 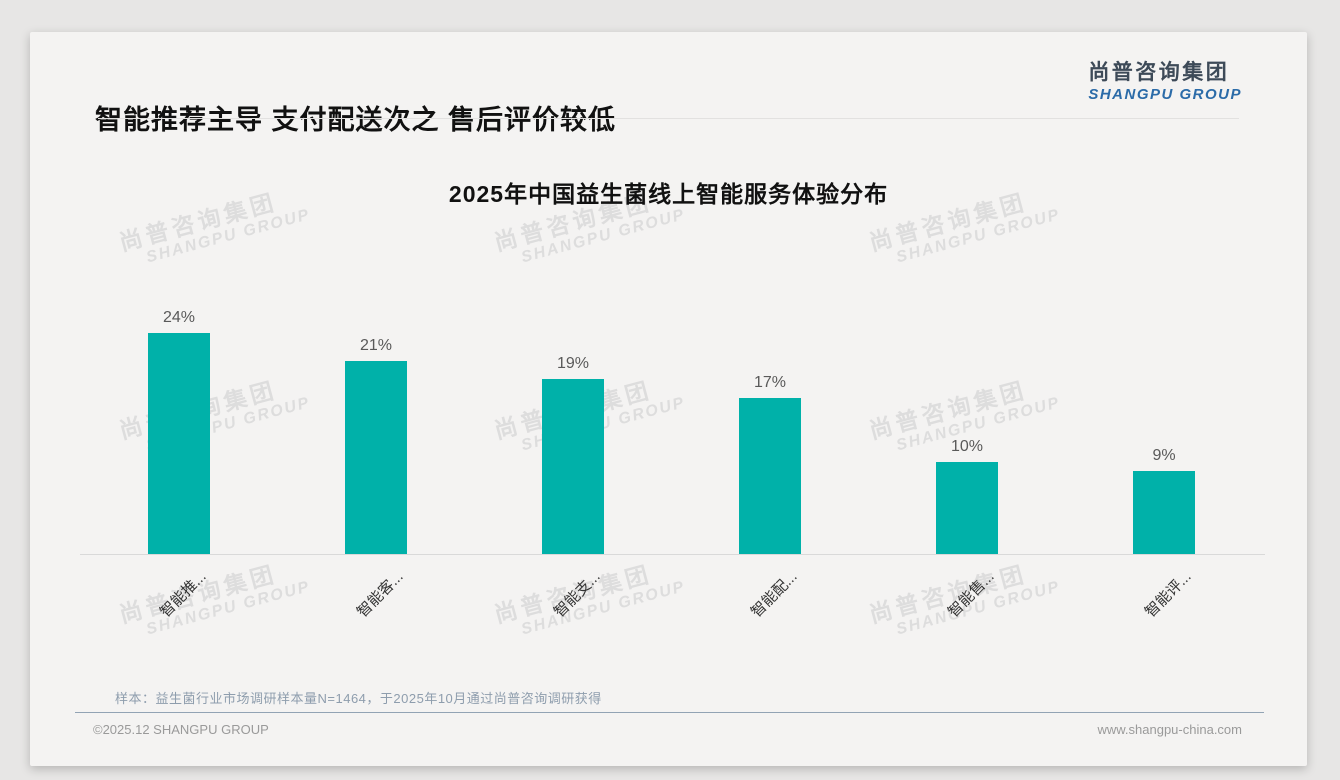 I want to click on footer-divider, so click(x=669, y=712).